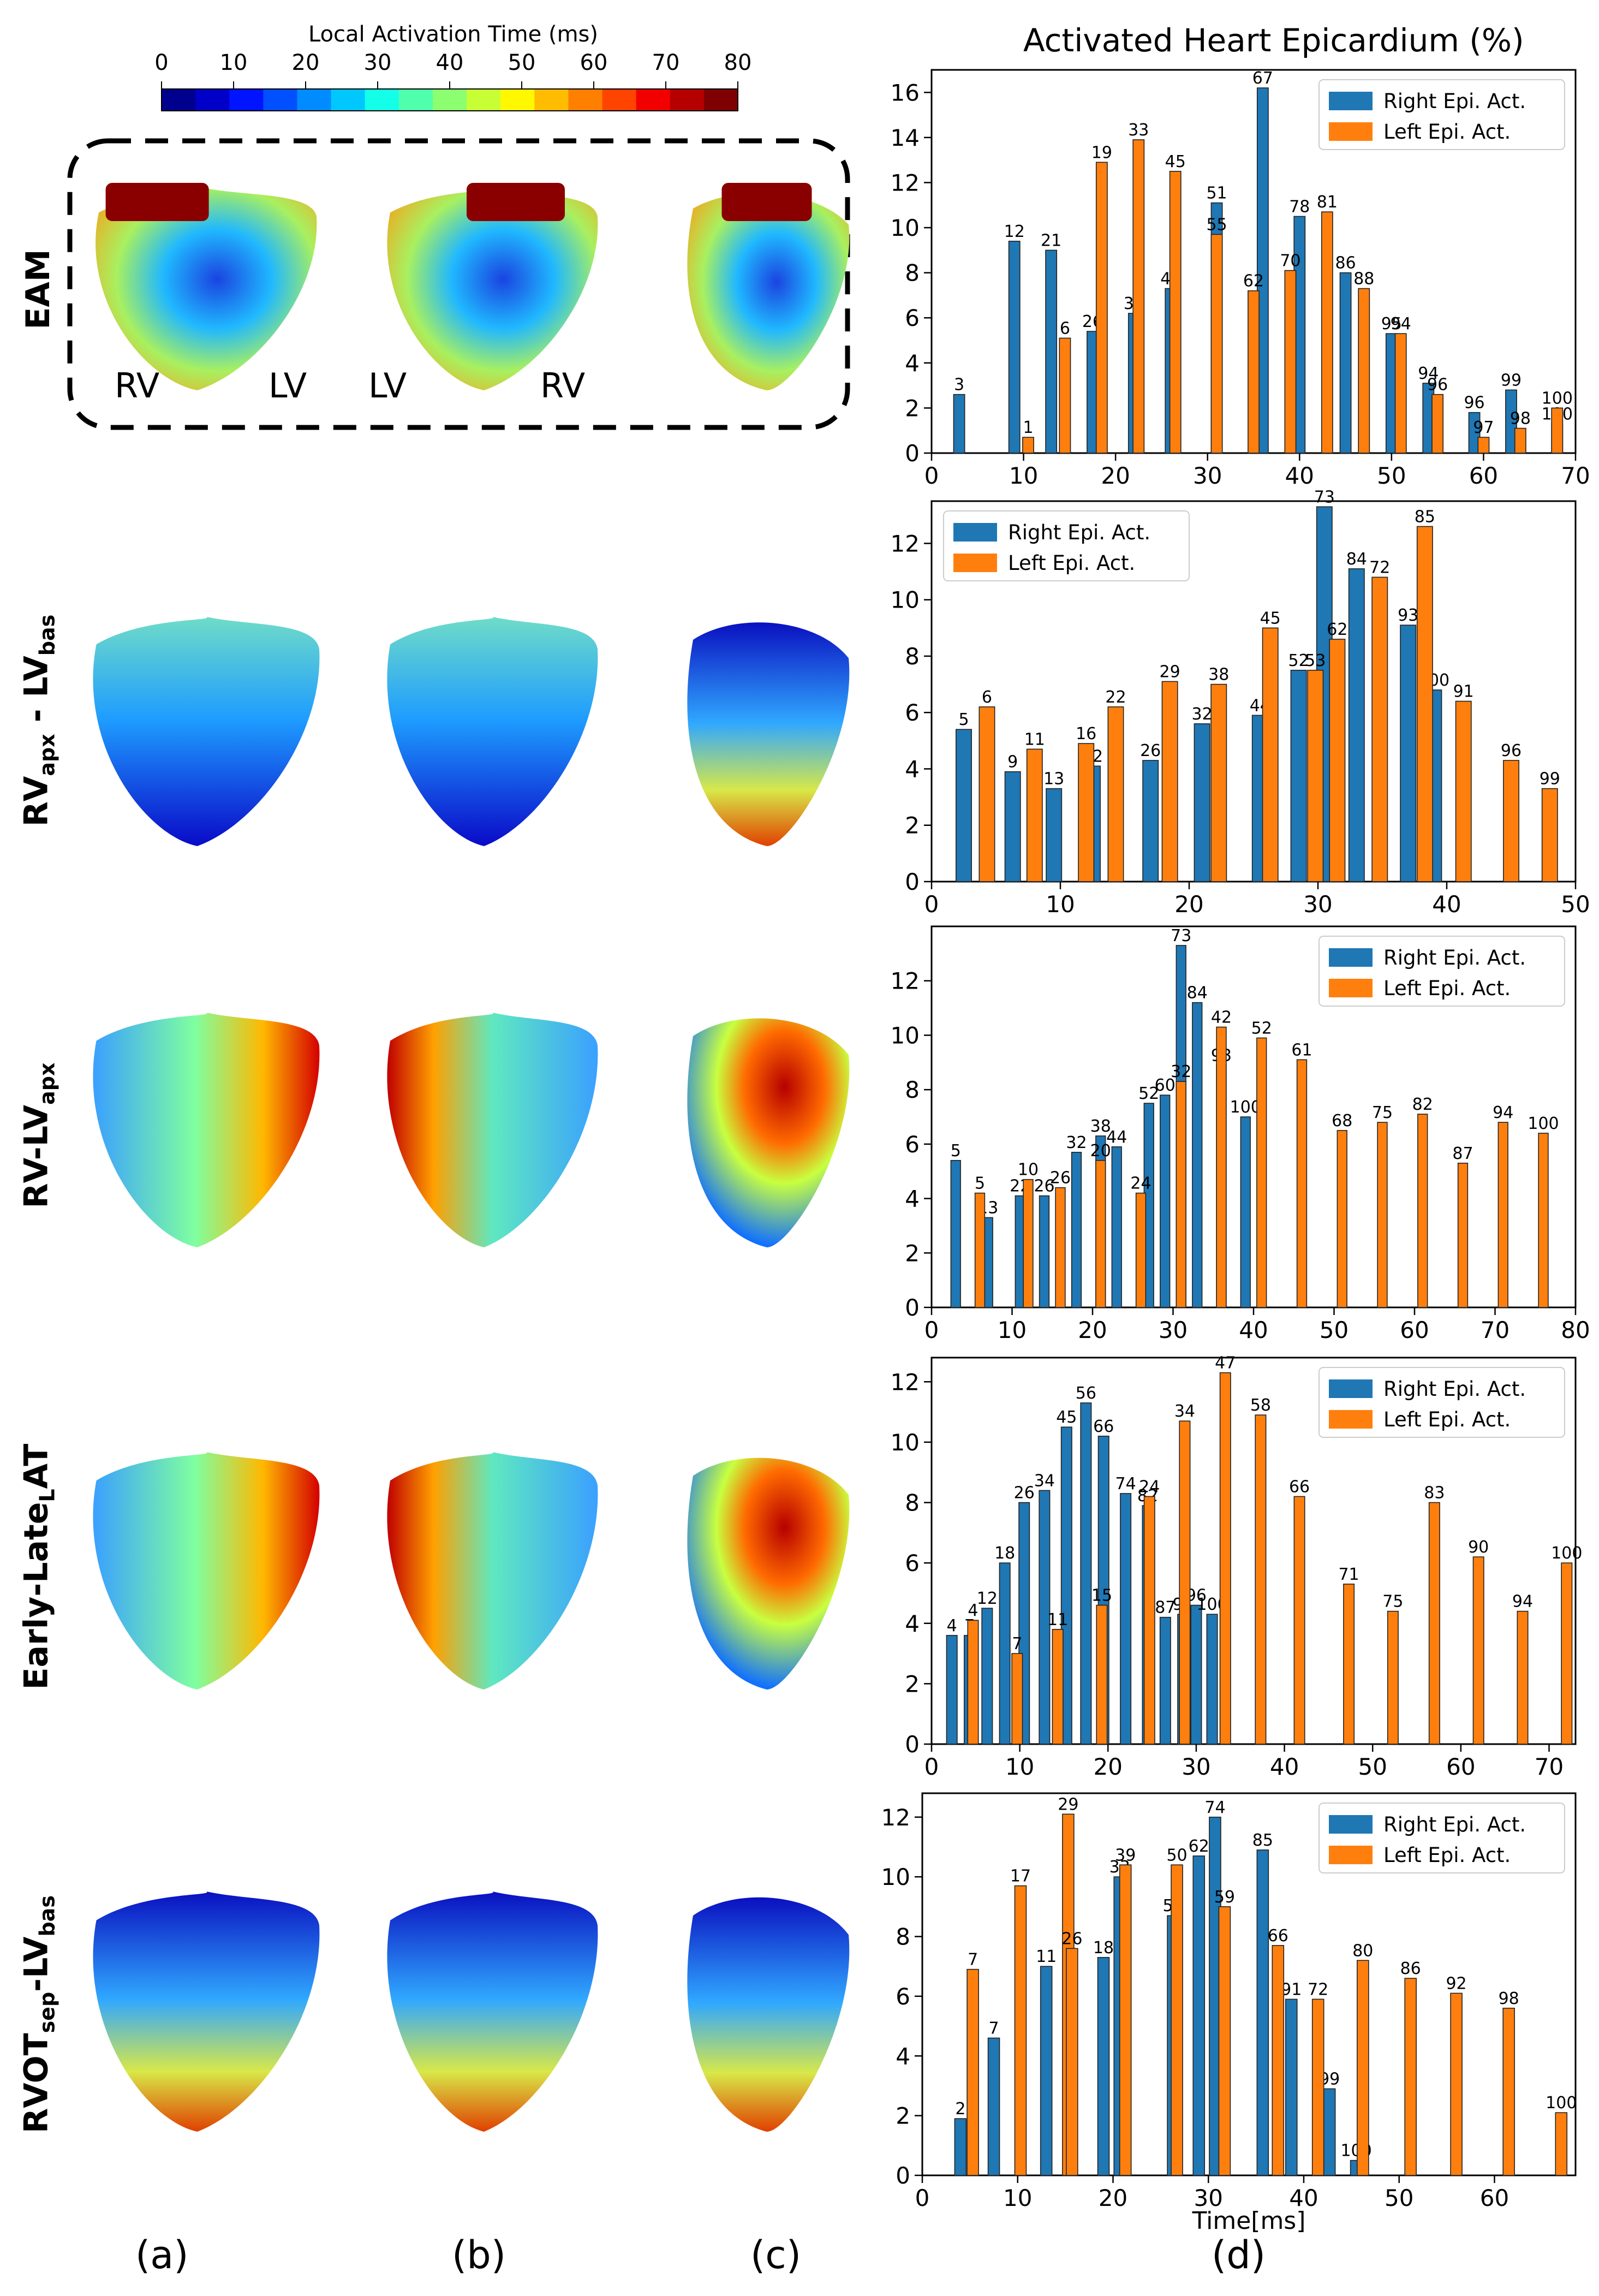 The height and width of the screenshot is (2296, 1599). What do you see at coordinates (1253, 281) in the screenshot?
I see `bar-data-label: 62` at bounding box center [1253, 281].